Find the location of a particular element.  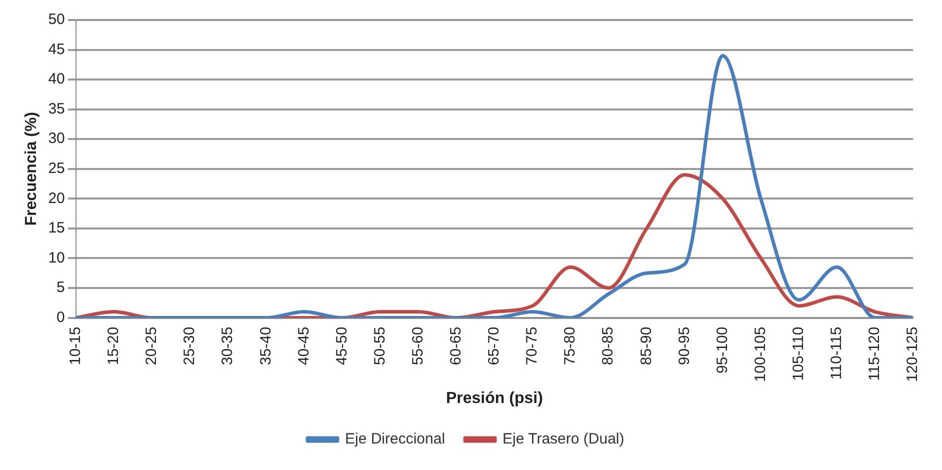

legend-label: Eje Trasero (Dual) is located at coordinates (563, 439).